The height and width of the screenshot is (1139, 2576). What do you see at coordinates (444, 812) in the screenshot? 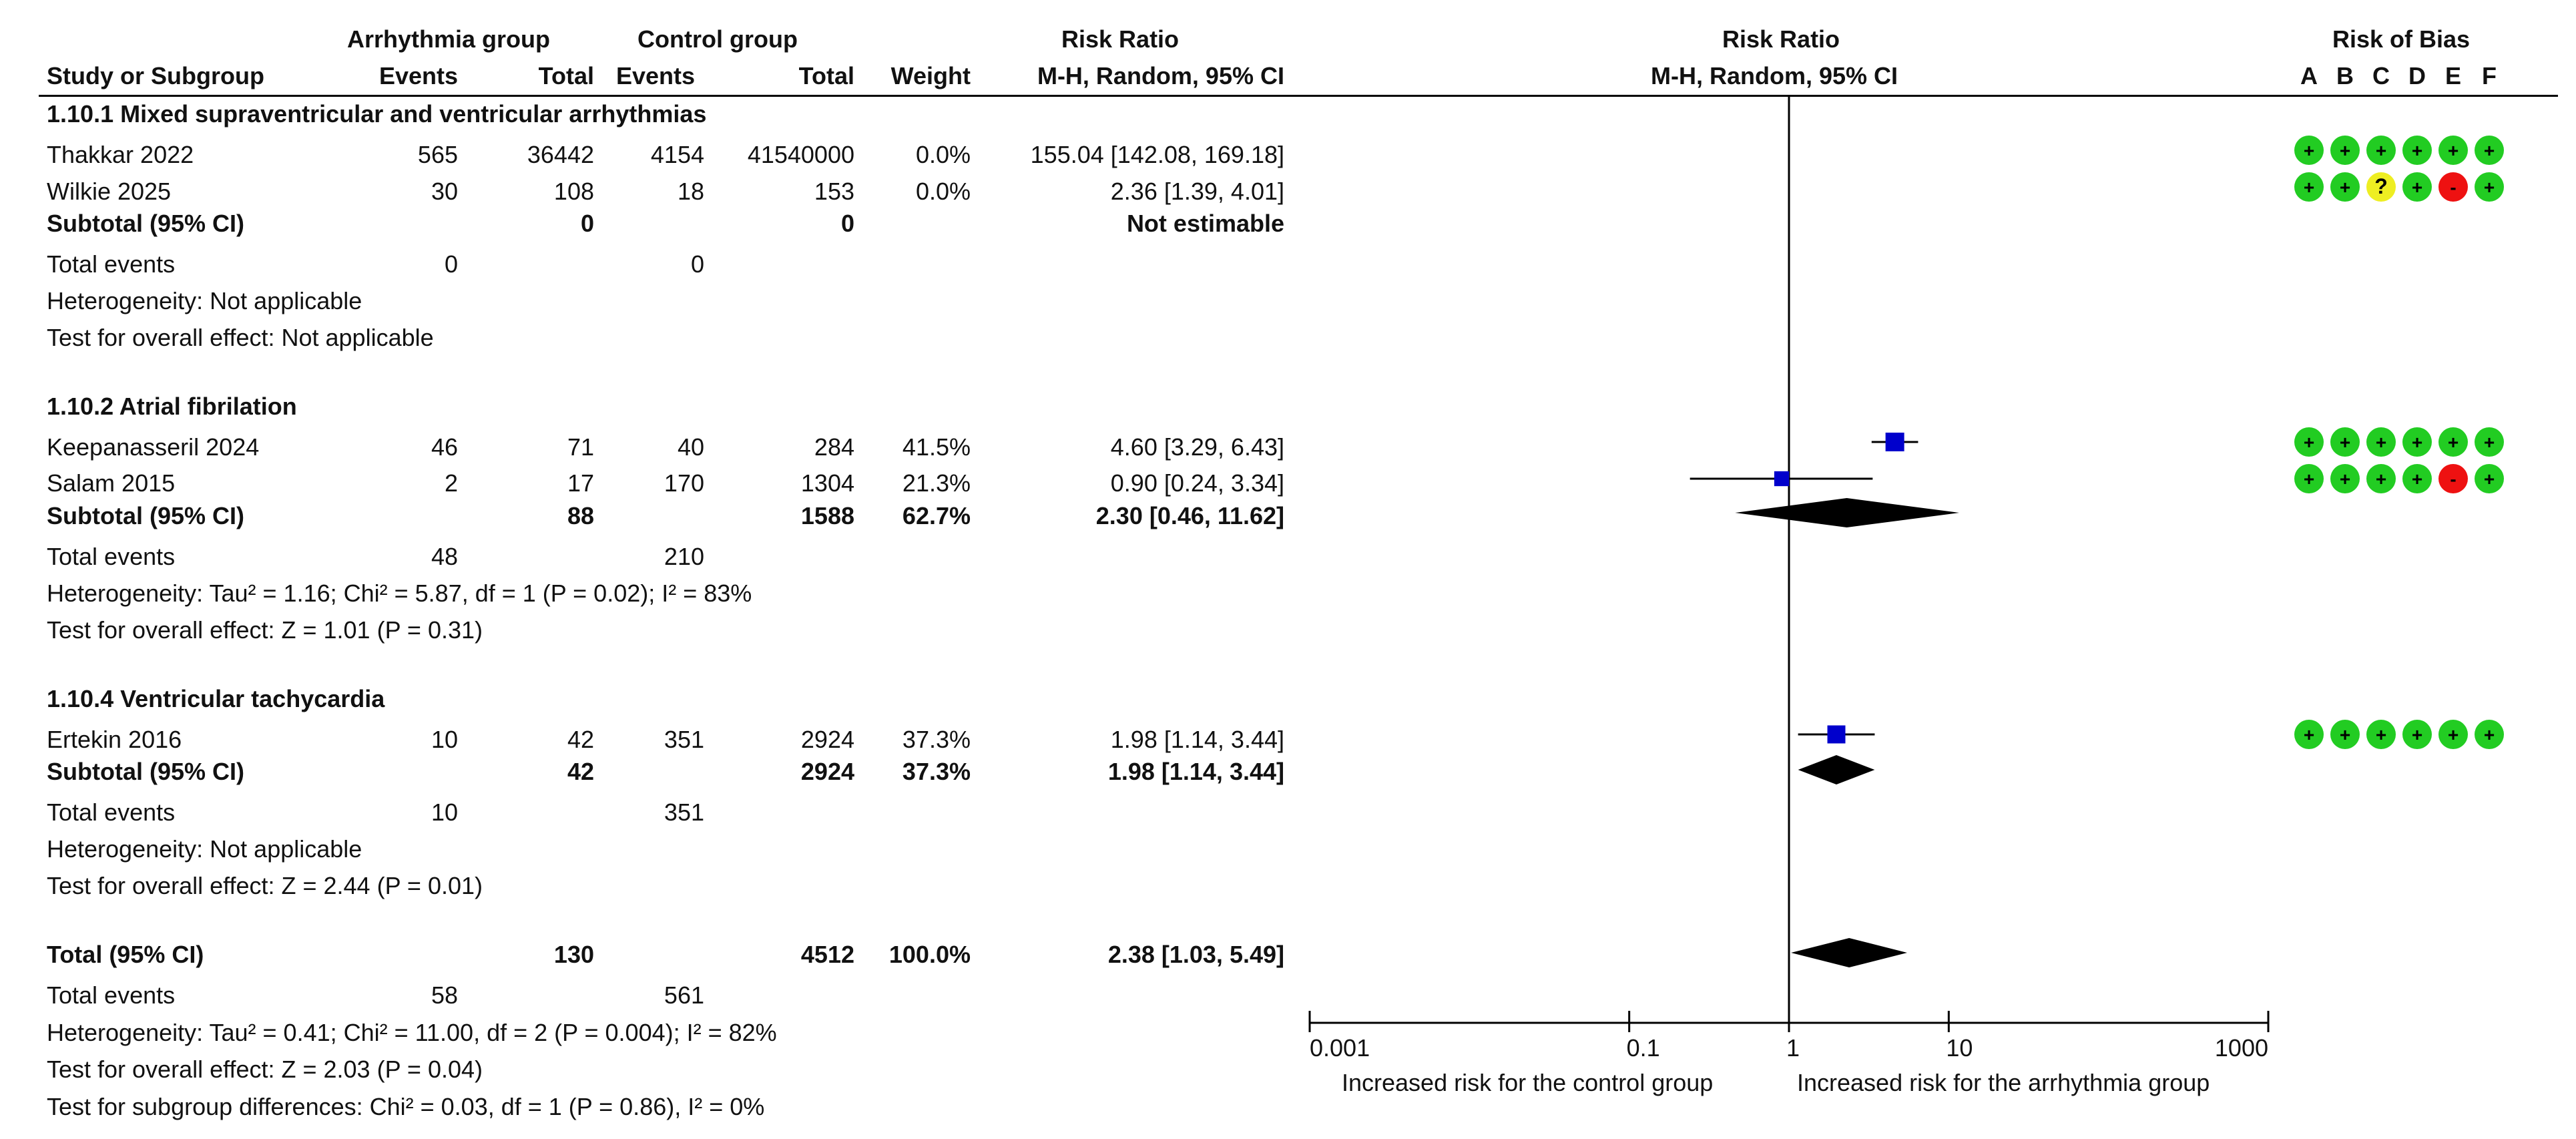
I see `total-events-a: 10` at bounding box center [444, 812].